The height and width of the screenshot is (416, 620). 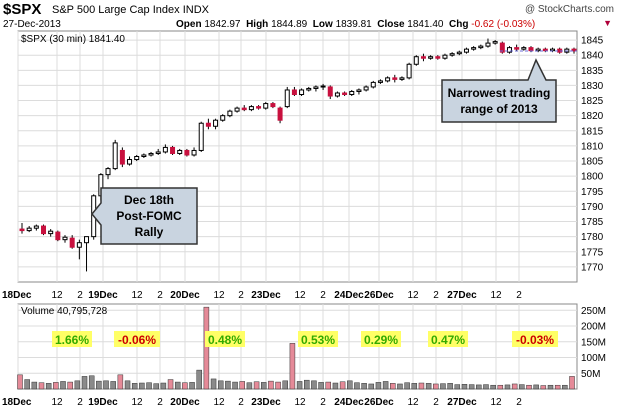 I want to click on daily-change-label: 0.29%, so click(x=381, y=340).